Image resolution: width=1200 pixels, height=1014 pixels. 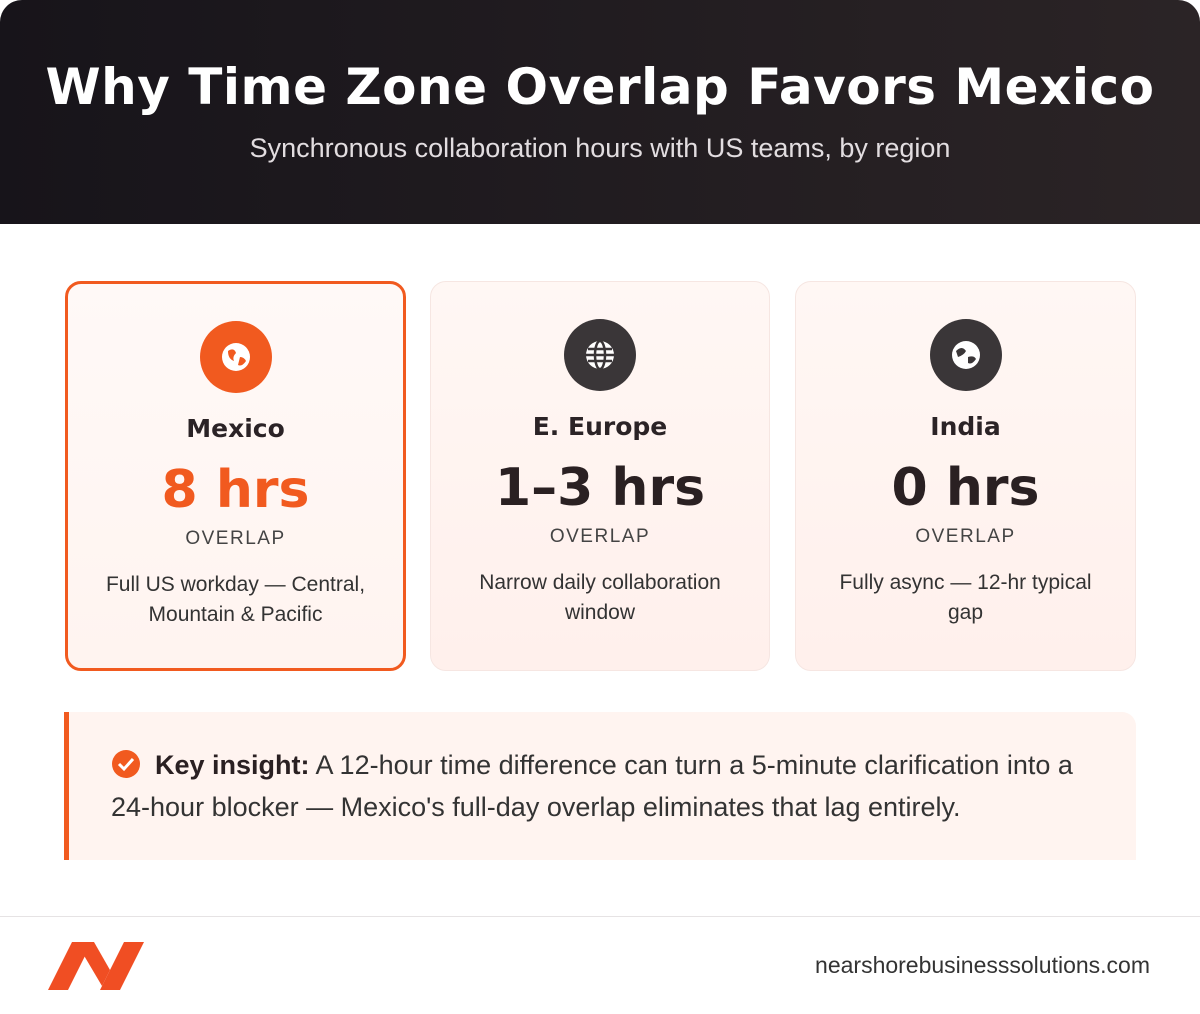 What do you see at coordinates (965, 426) in the screenshot?
I see `card-name: India` at bounding box center [965, 426].